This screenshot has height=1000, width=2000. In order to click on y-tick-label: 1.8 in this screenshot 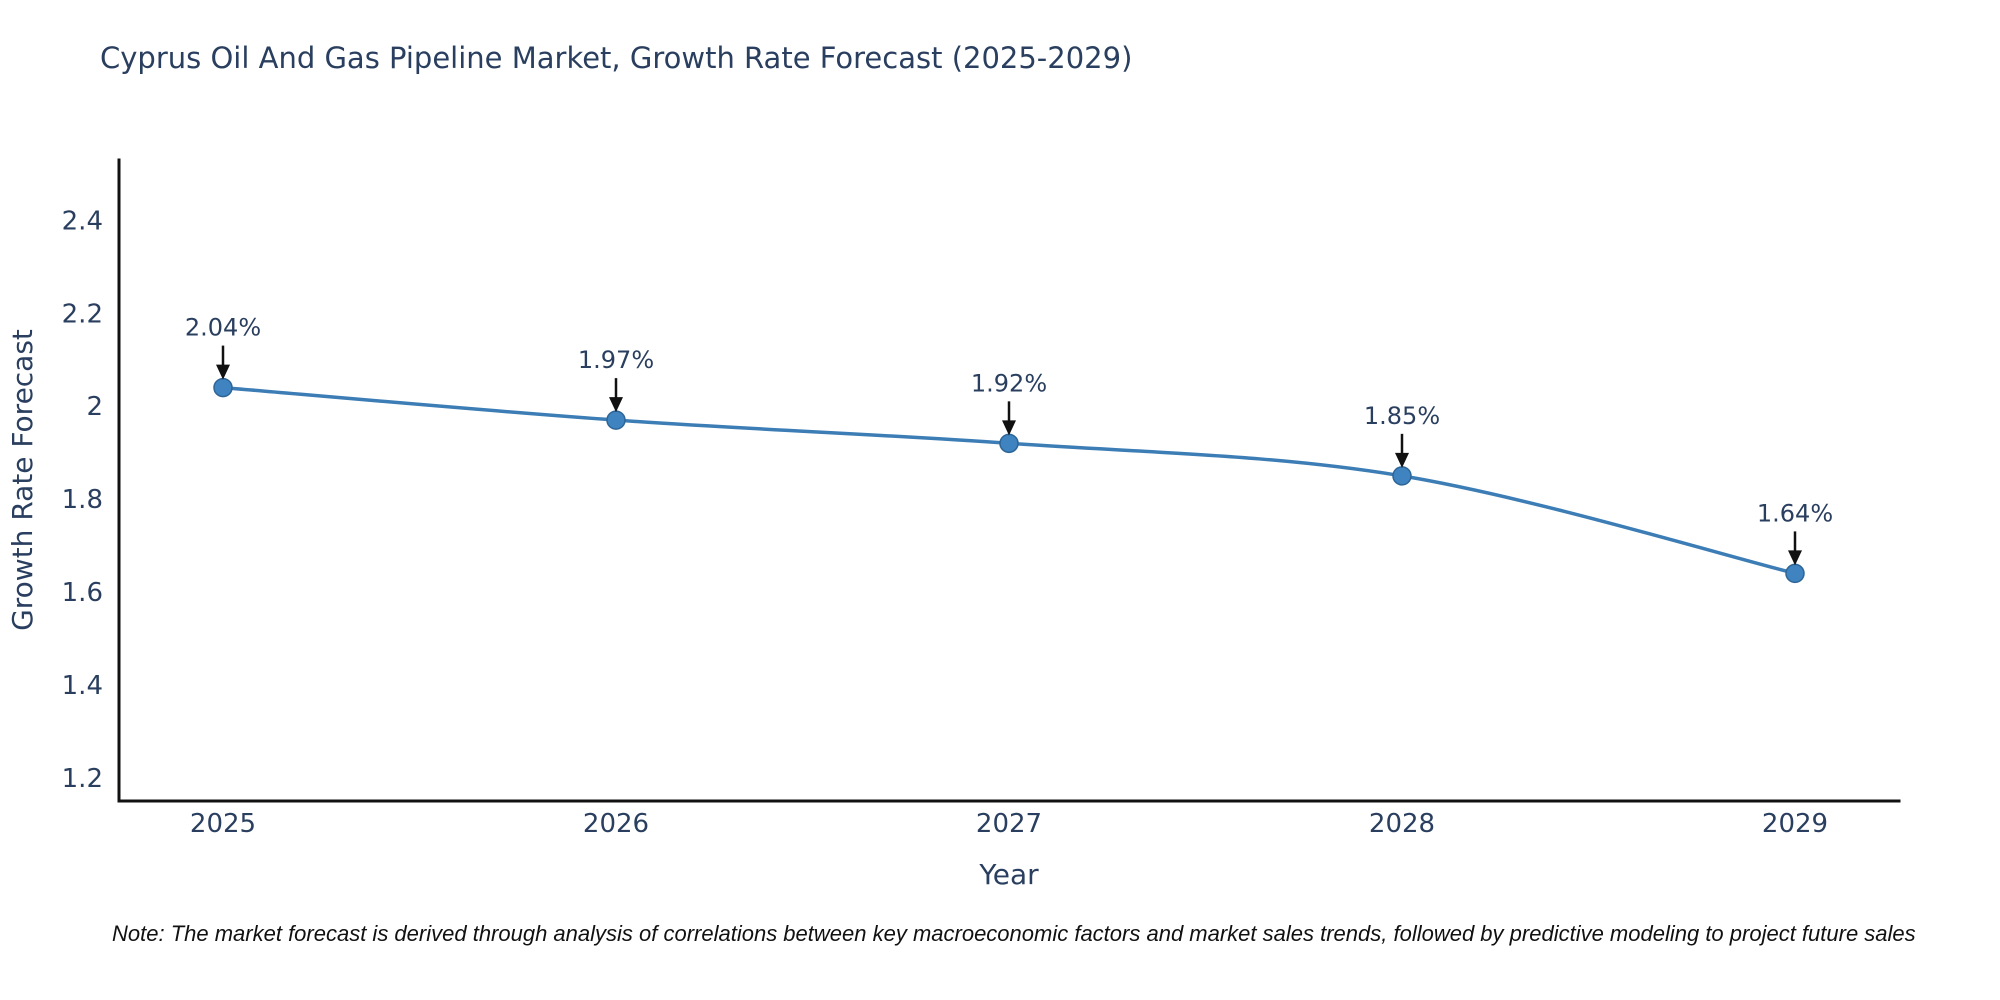, I will do `click(82, 500)`.